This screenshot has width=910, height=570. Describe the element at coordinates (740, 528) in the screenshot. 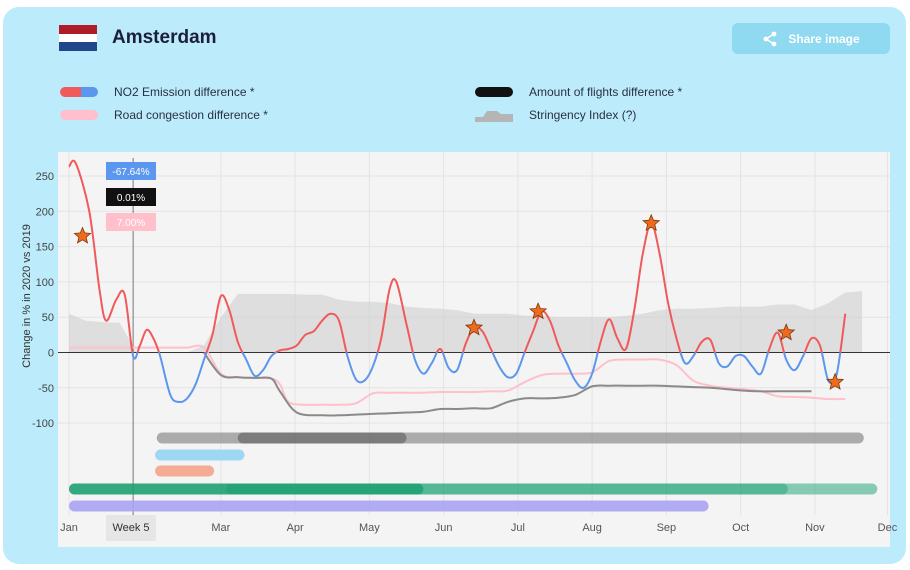

I see `x-tick-label-8: Oct` at that location.